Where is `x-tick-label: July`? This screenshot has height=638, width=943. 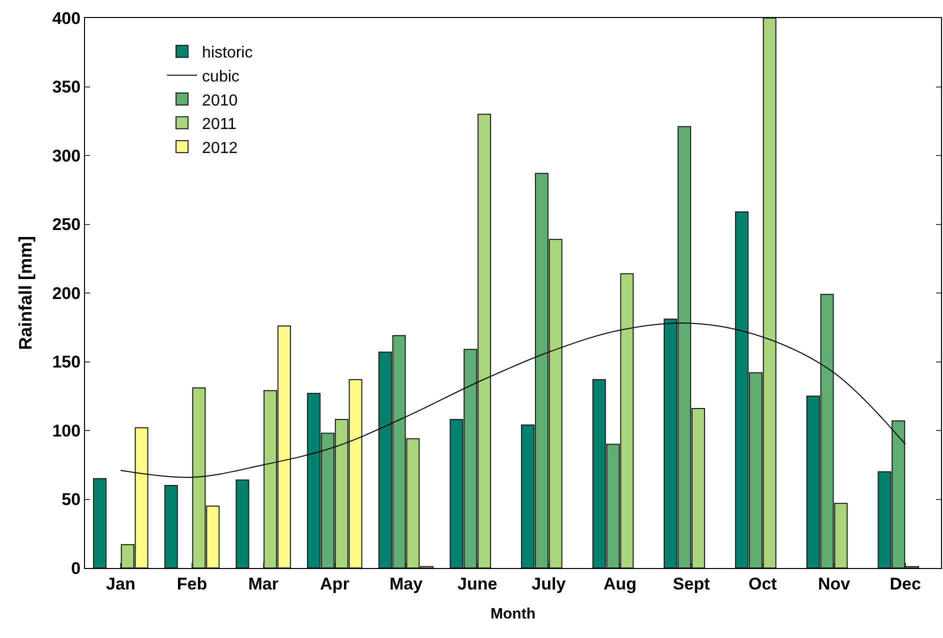 x-tick-label: July is located at coordinates (549, 584).